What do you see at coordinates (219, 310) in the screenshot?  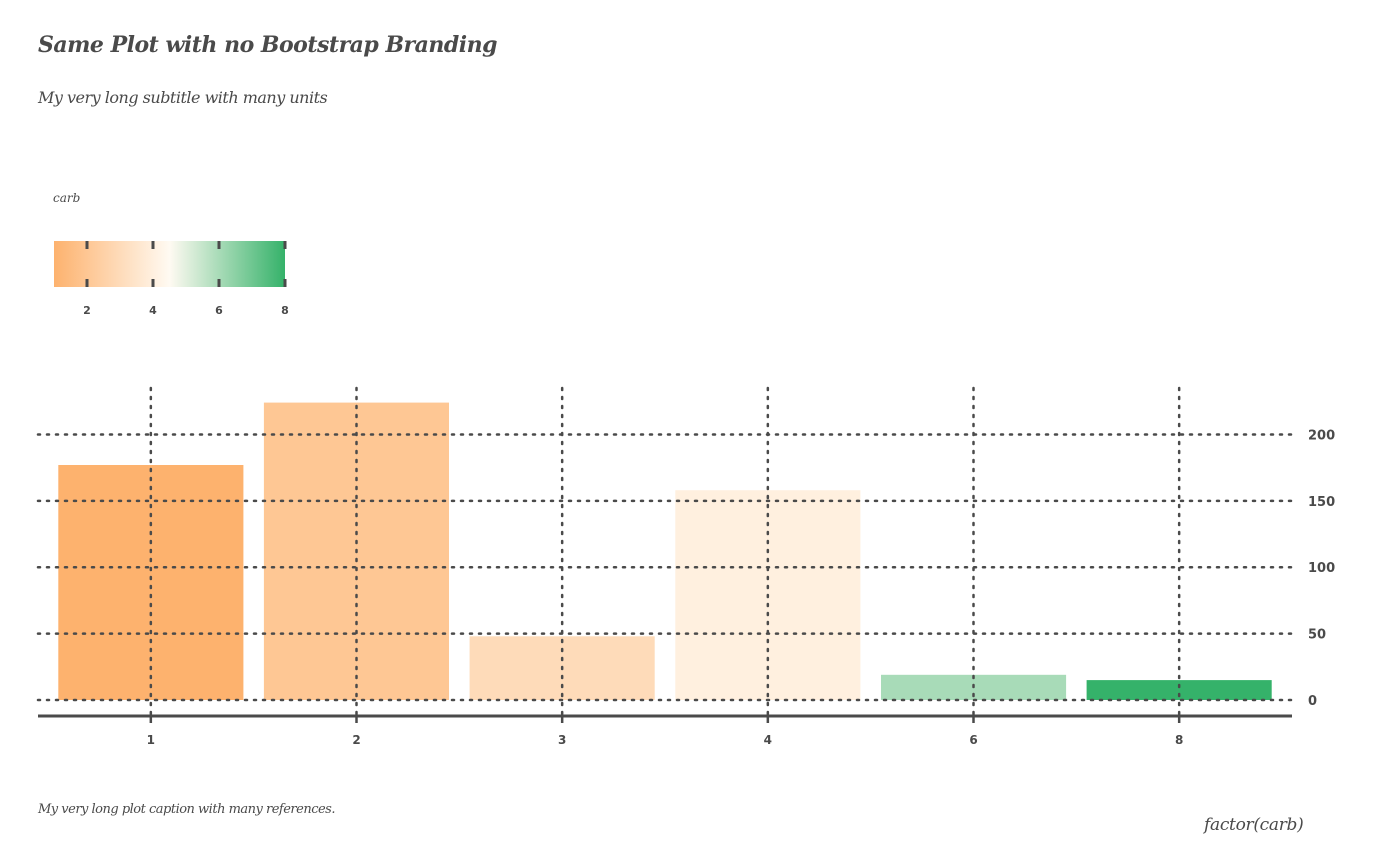 I see `colorbar-tick-label: 6` at bounding box center [219, 310].